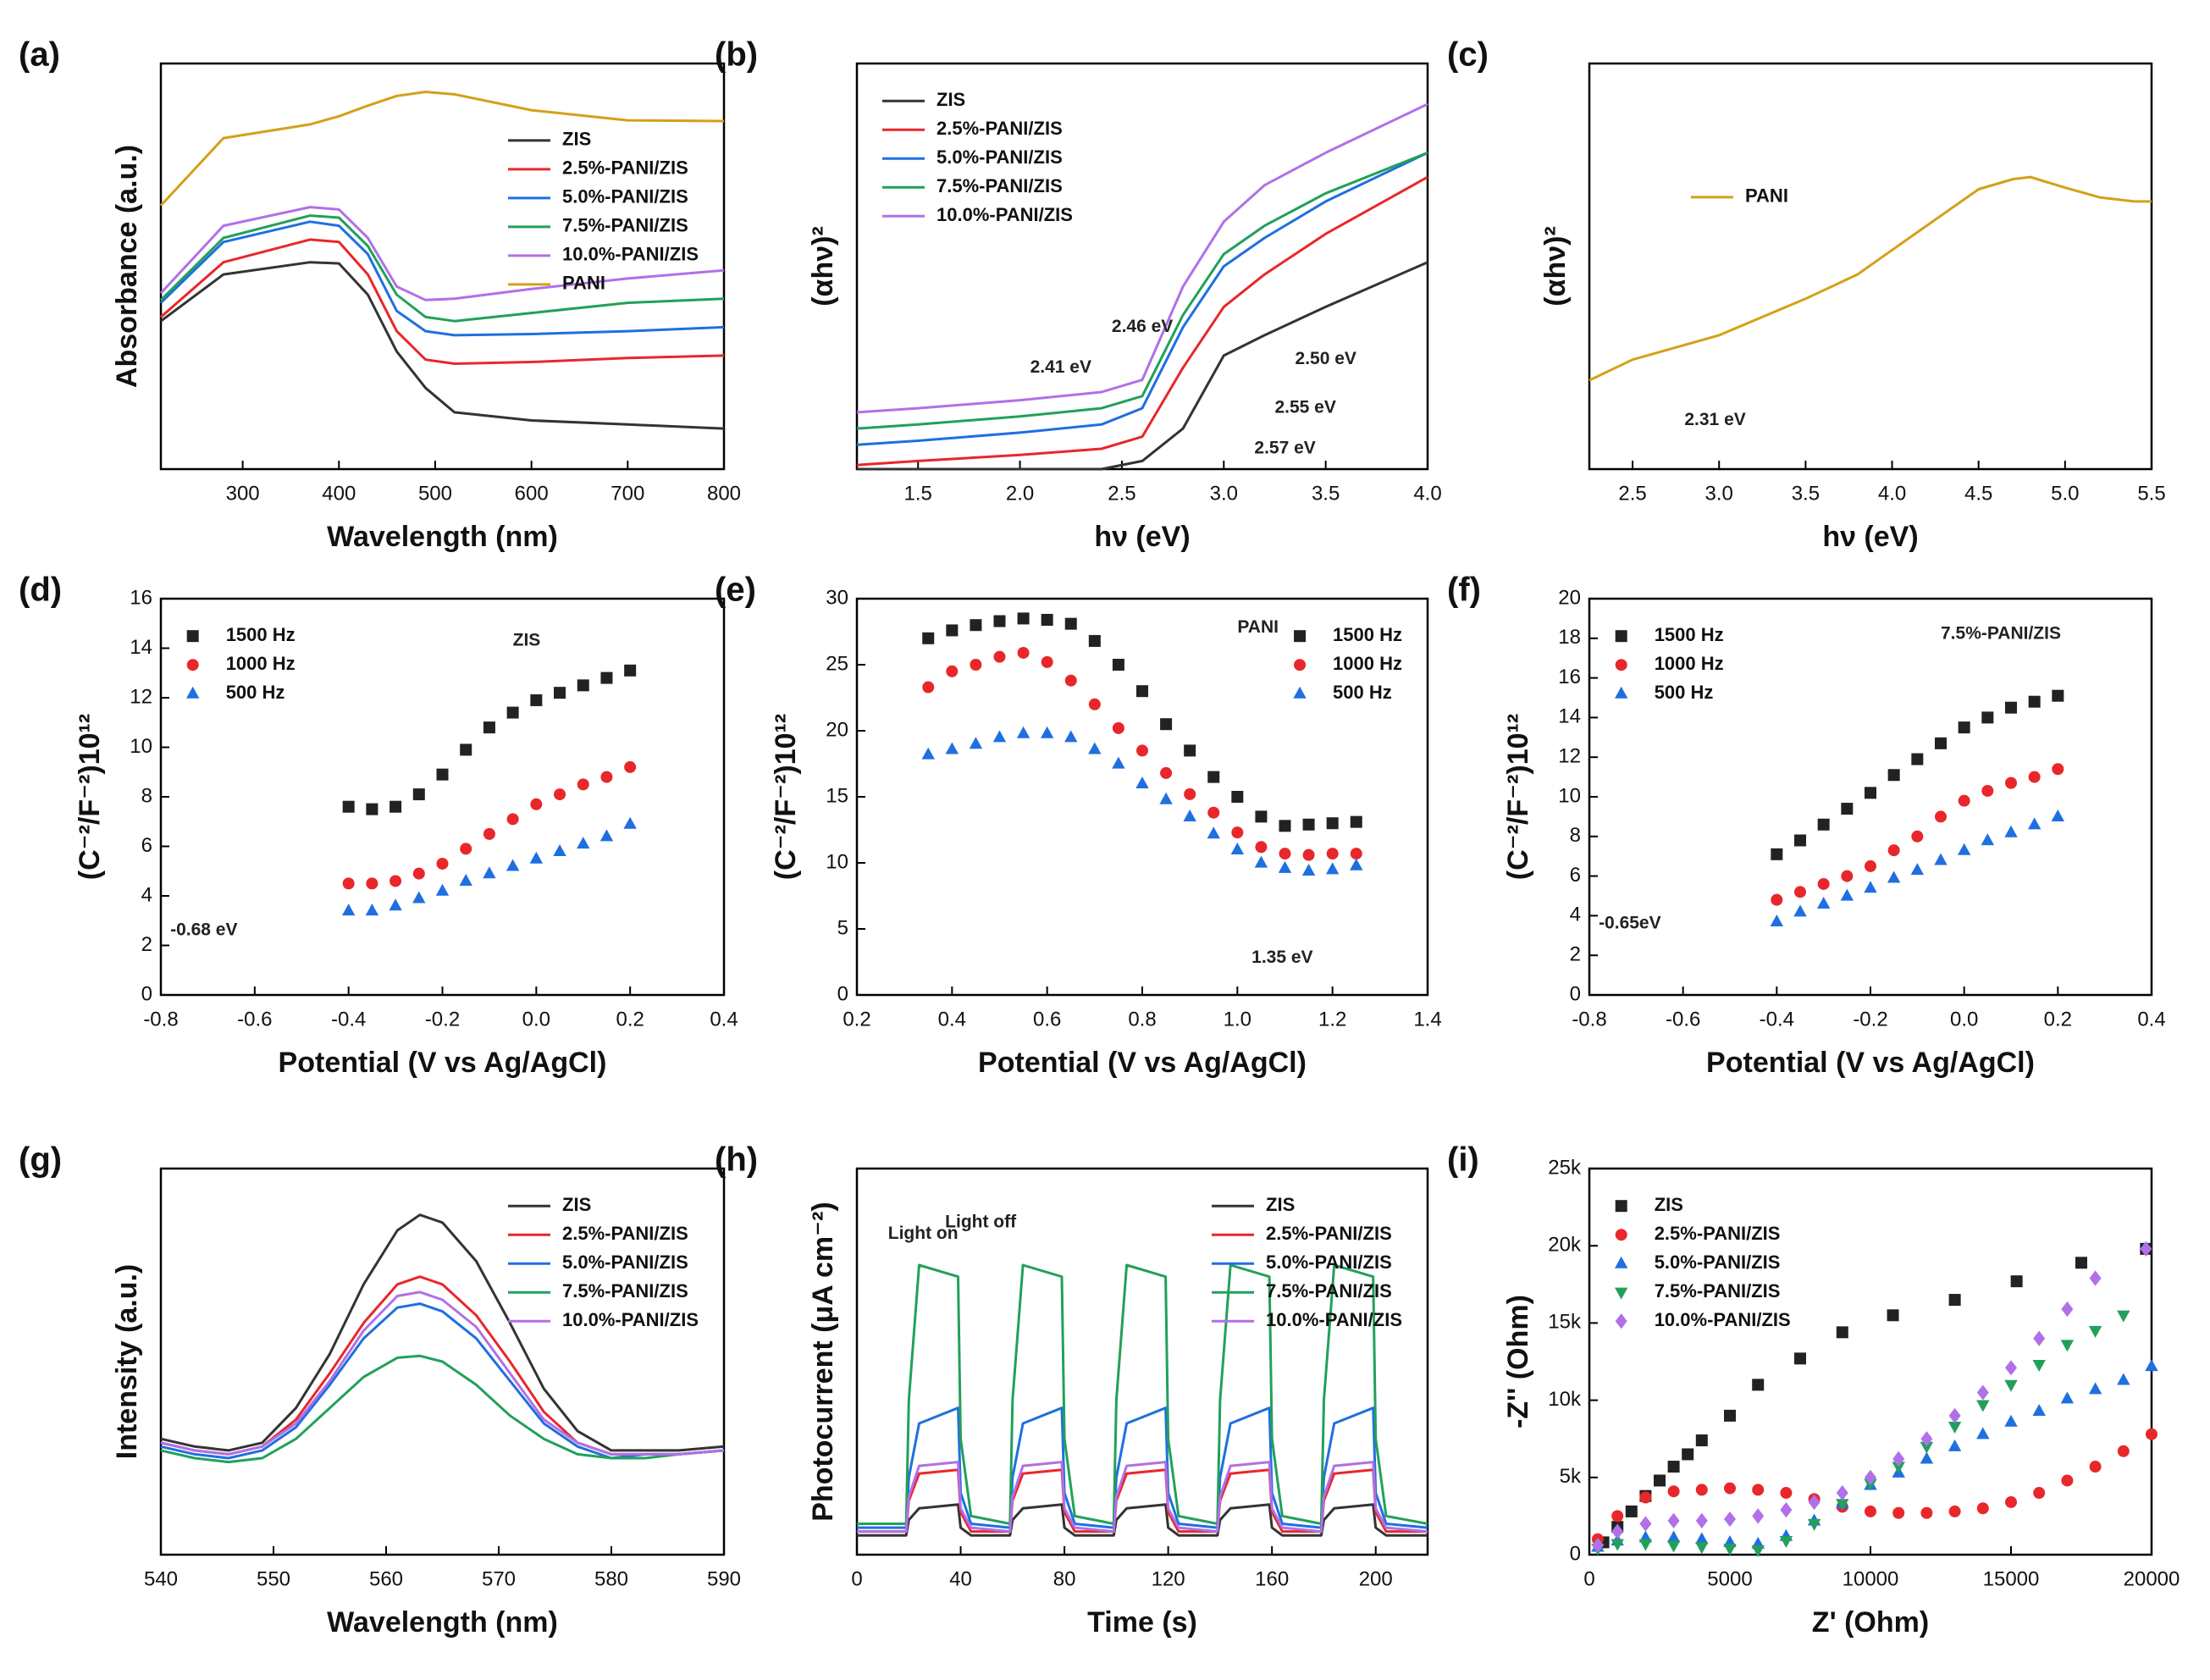 Image resolution: width=2210 pixels, height=1680 pixels. I want to click on x-tick-label: 120, so click(1168, 1579).